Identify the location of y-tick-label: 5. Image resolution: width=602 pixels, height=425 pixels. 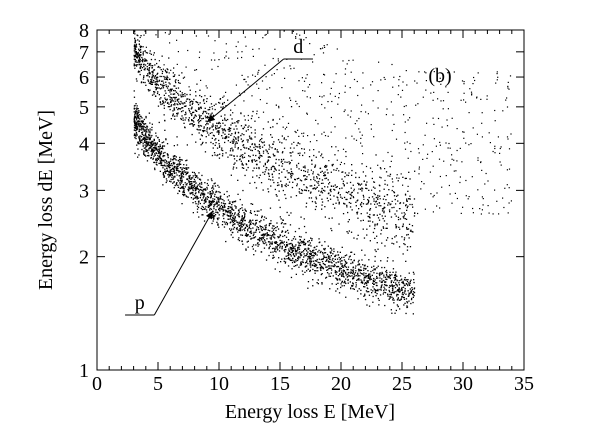
(84, 108).